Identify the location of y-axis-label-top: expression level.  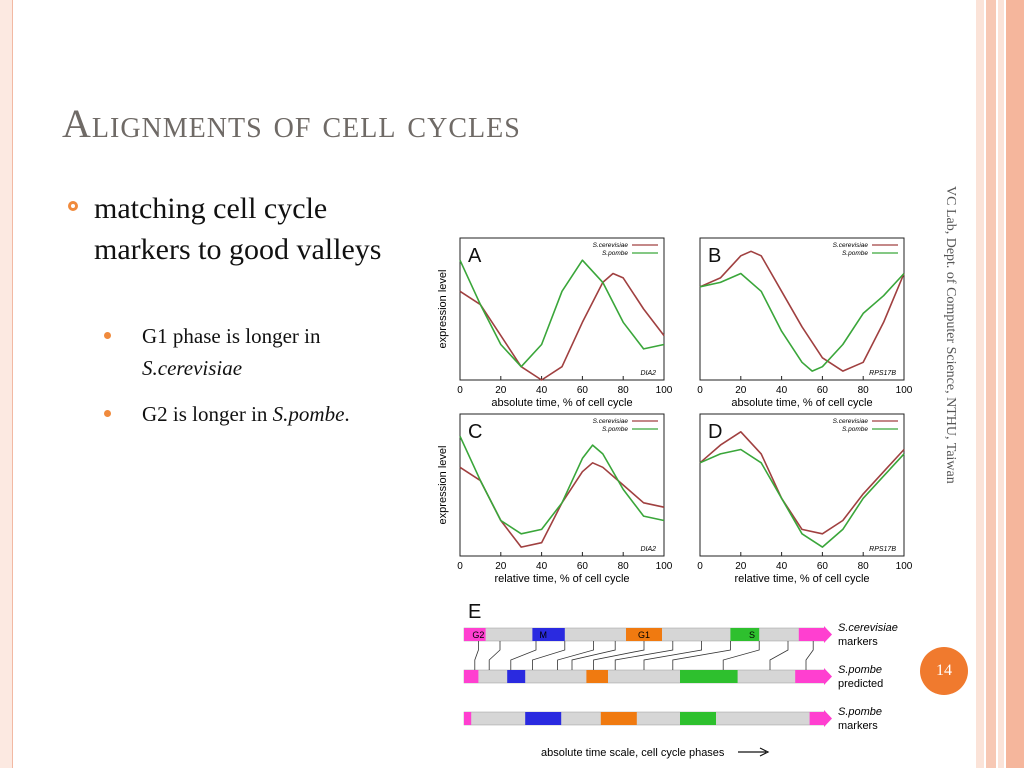
(443, 309).